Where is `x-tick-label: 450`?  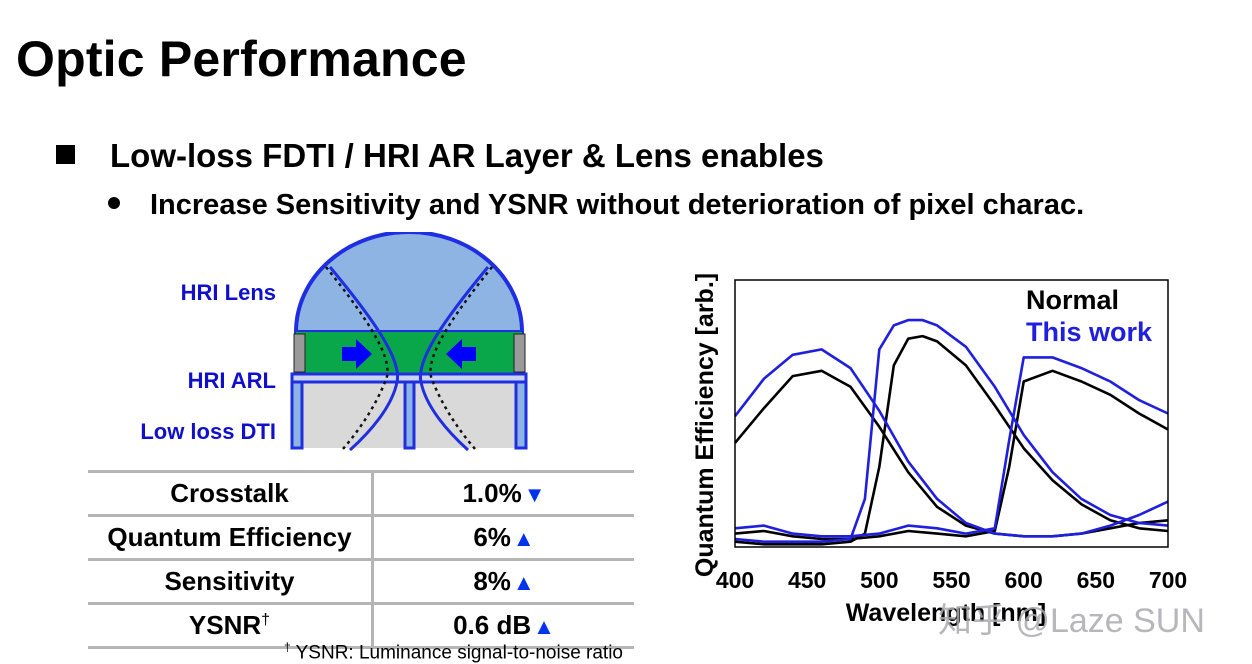
x-tick-label: 450 is located at coordinates (807, 580).